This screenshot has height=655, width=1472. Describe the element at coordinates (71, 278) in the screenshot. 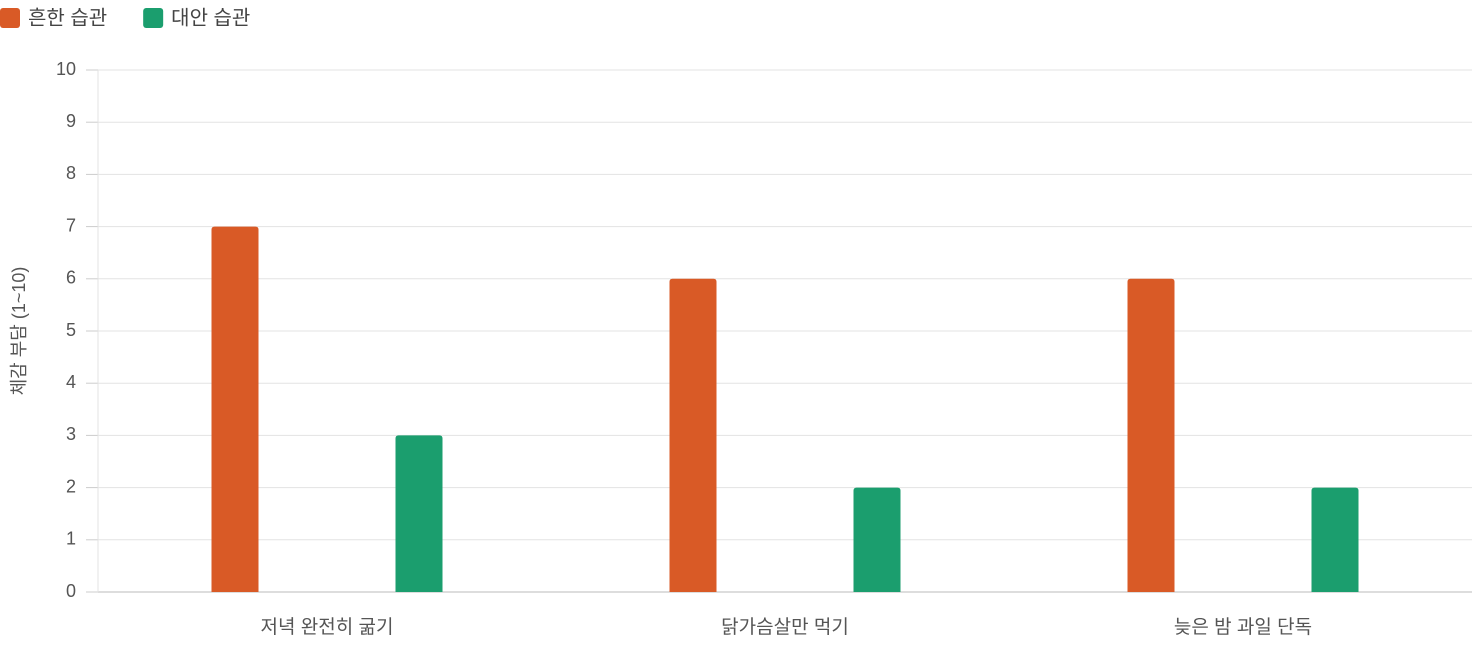

I see `y-tick-label: 6` at that location.